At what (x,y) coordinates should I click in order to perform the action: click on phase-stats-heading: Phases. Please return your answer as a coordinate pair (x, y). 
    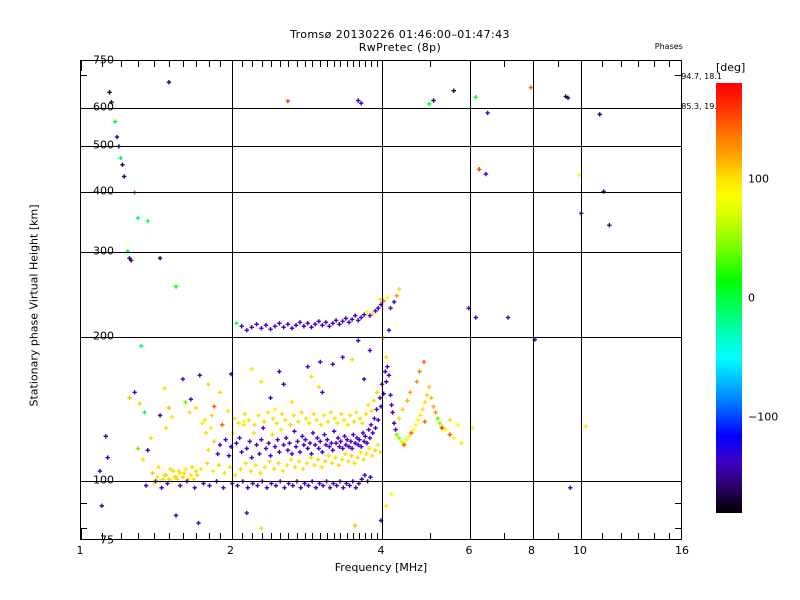
    Looking at the image, I should click on (668, 46).